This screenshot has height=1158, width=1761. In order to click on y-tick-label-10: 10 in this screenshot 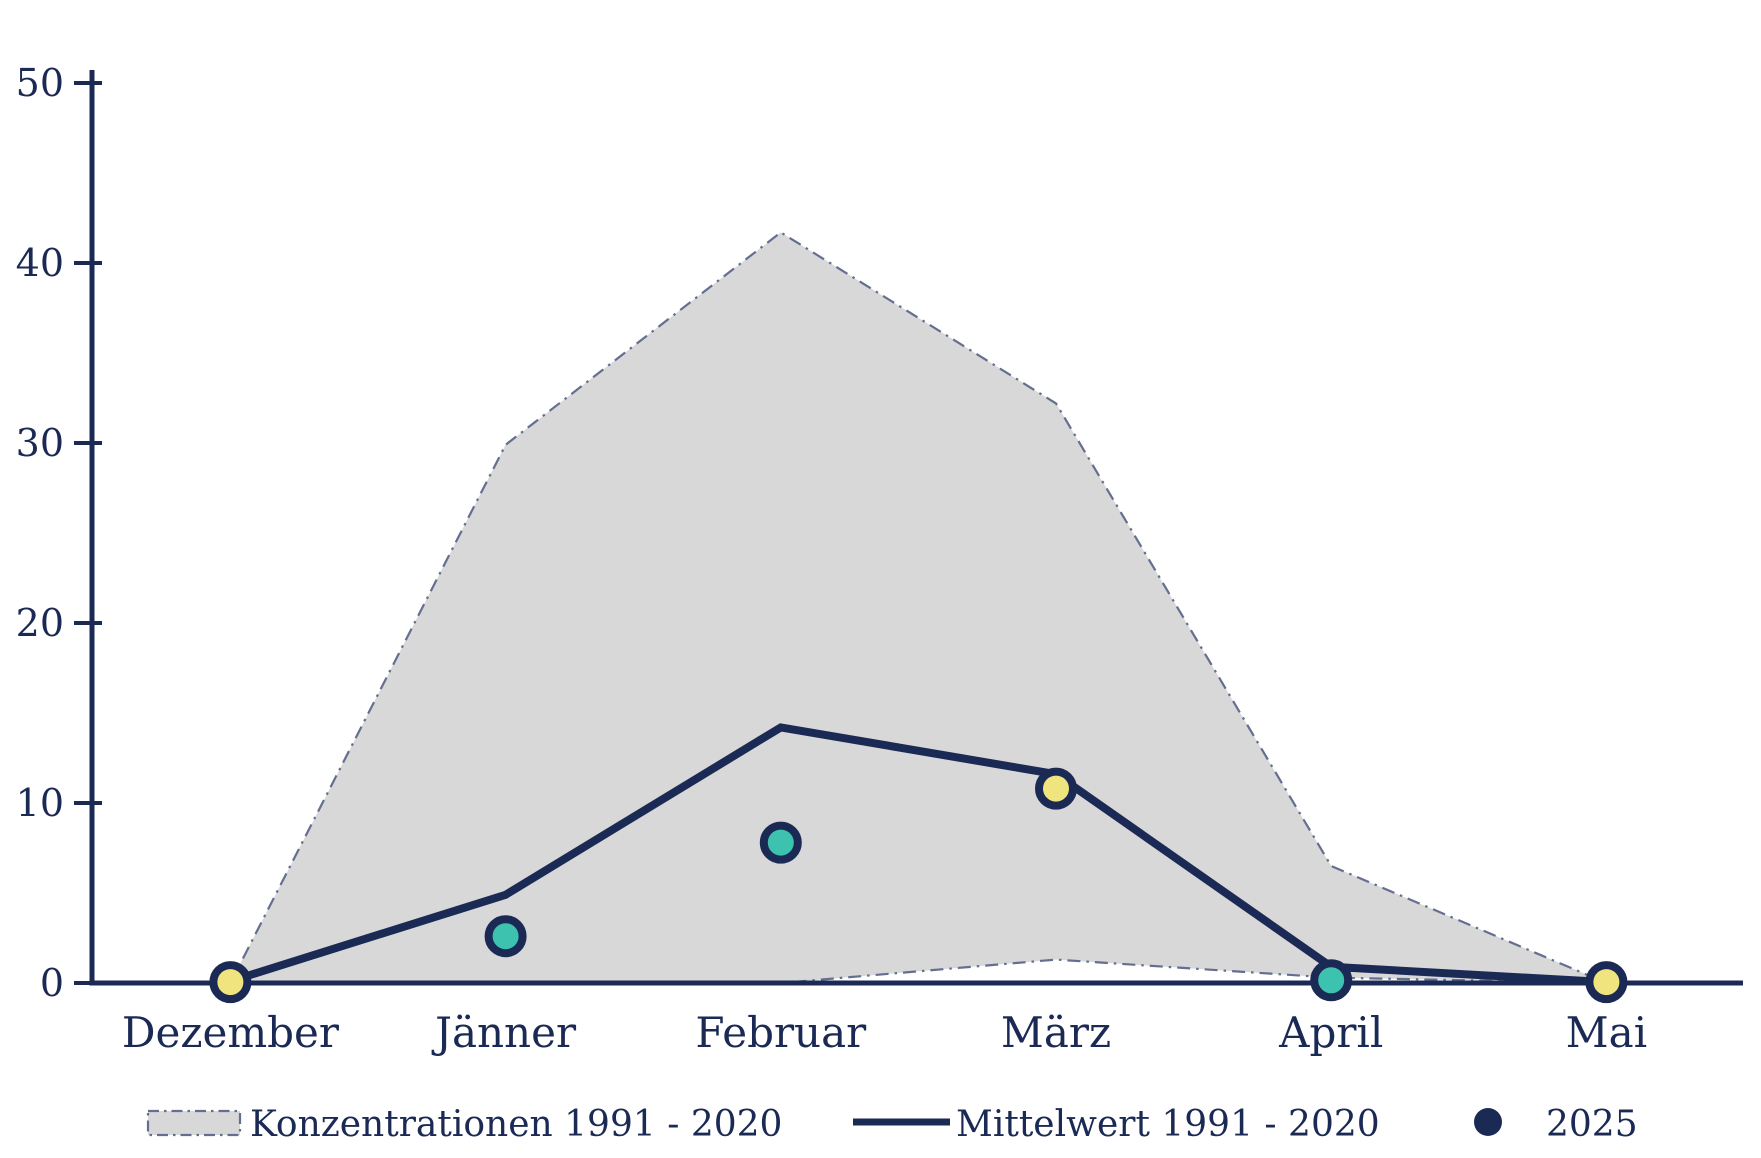, I will do `click(40, 803)`.